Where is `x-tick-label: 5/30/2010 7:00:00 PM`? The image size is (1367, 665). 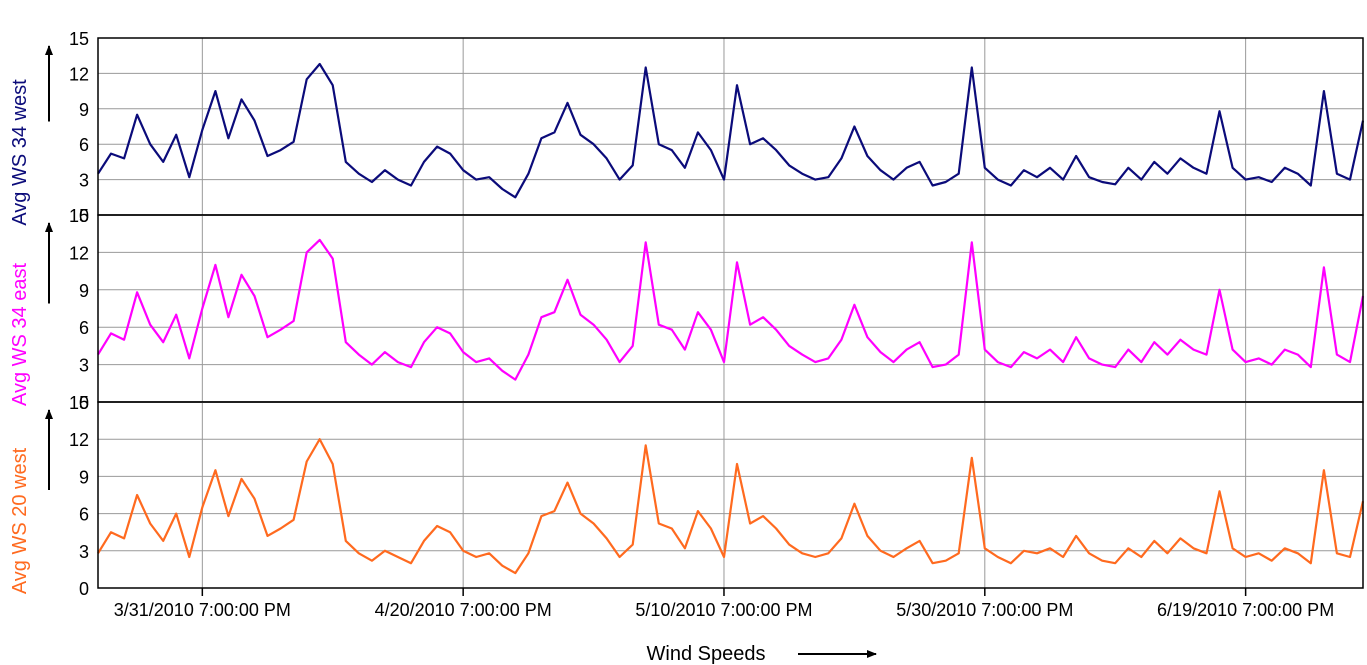
x-tick-label: 5/30/2010 7:00:00 PM is located at coordinates (984, 610).